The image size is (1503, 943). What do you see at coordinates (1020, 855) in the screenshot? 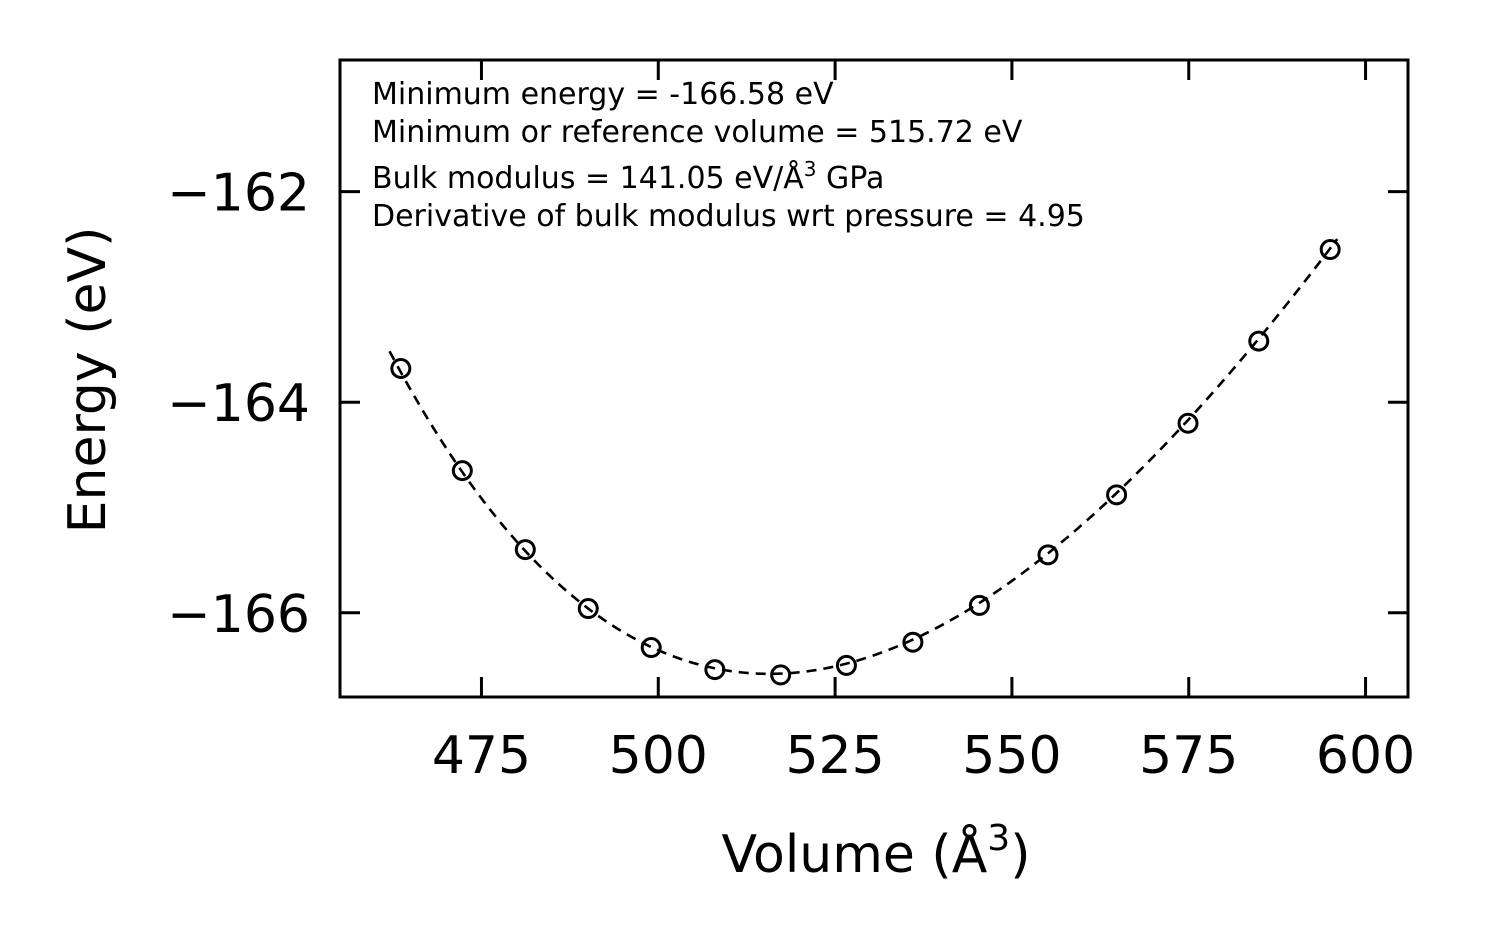
I see `x-axis-title-end: )` at bounding box center [1020, 855].